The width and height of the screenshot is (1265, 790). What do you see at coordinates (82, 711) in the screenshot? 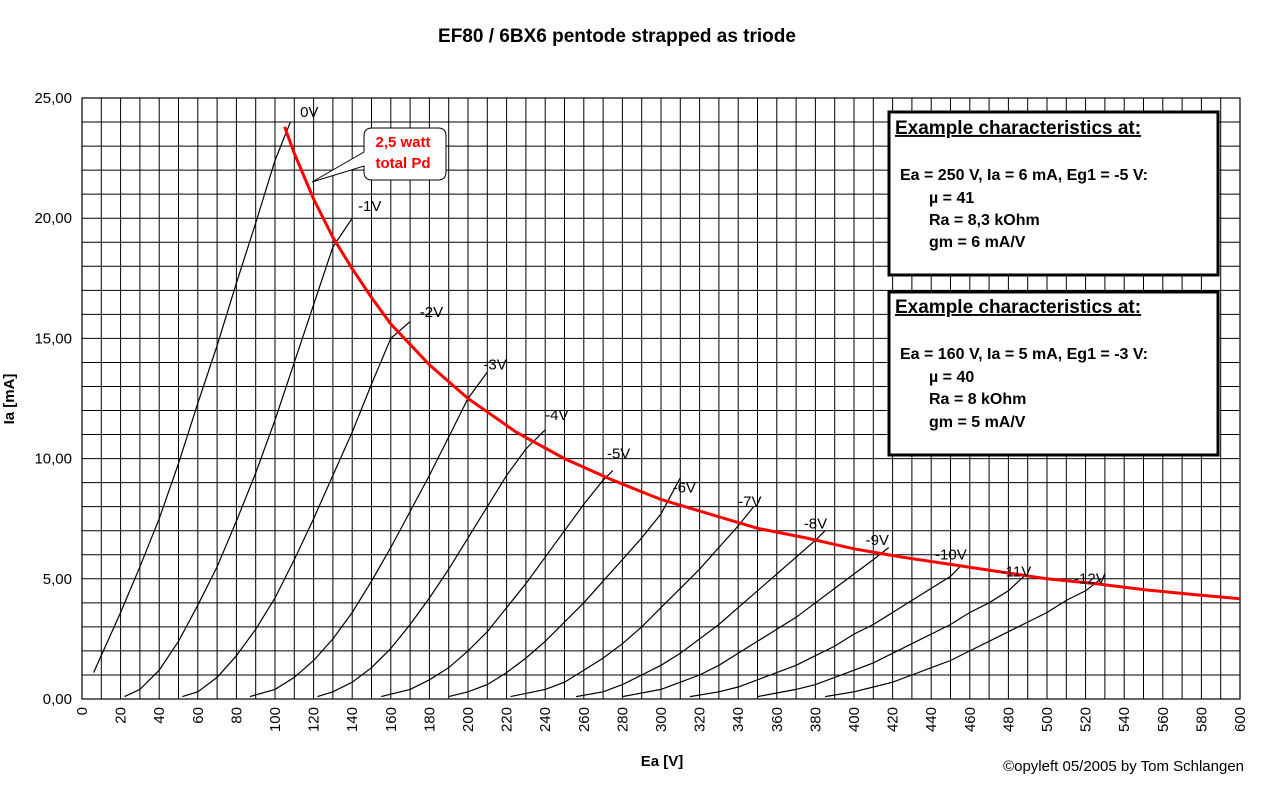
I see `x-tick-label: 0` at bounding box center [82, 711].